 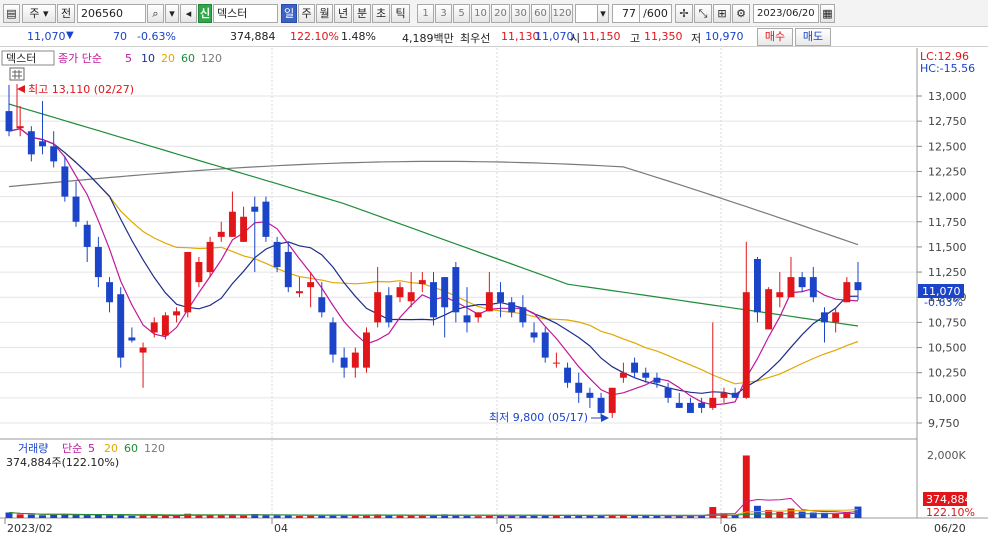 What do you see at coordinates (66, 13) in the screenshot?
I see `prev-button: 전` at bounding box center [66, 13].